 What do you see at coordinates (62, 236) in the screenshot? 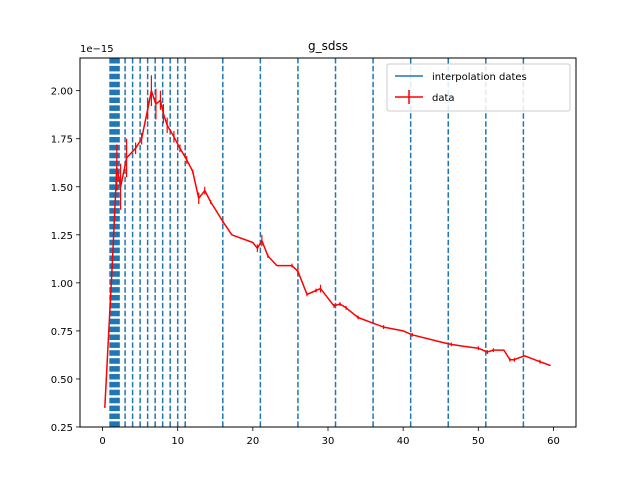
I see `y-tick-label-4: 1.25` at bounding box center [62, 236].